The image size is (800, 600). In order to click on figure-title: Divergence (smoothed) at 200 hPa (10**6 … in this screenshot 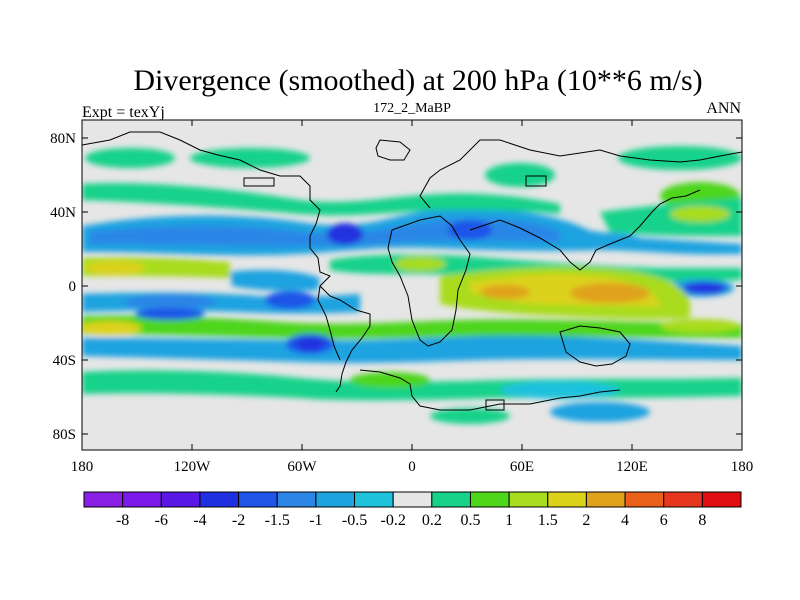, I will do `click(417, 80)`.